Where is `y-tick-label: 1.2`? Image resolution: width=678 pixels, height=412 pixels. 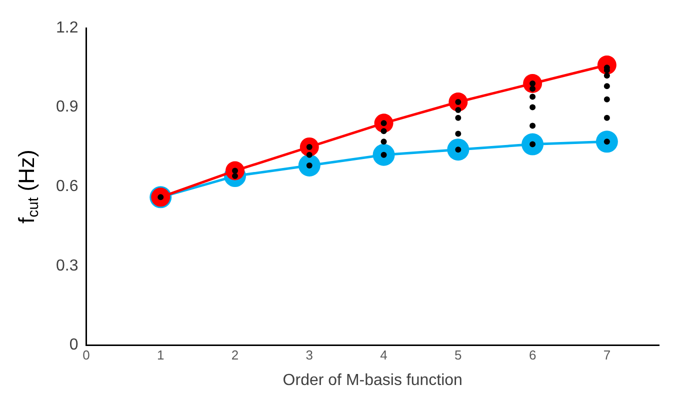 y-tick-label: 1.2 is located at coordinates (67, 27).